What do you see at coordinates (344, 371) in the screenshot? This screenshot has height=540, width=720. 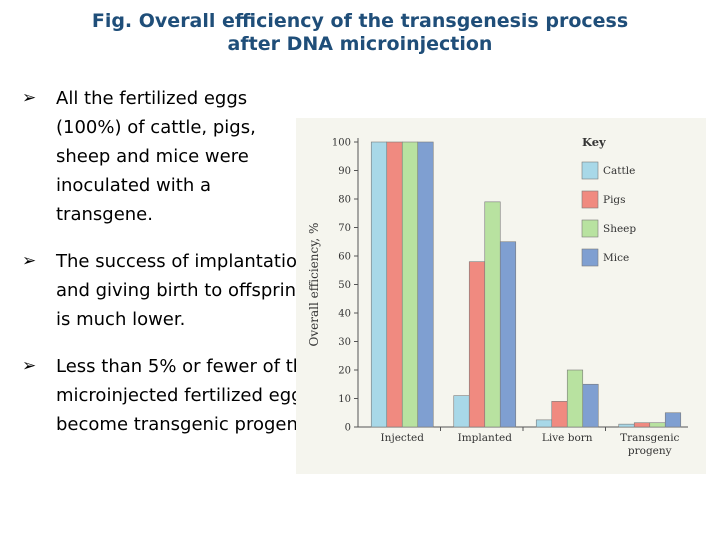 I see `y-tick-label: 20` at bounding box center [344, 371].